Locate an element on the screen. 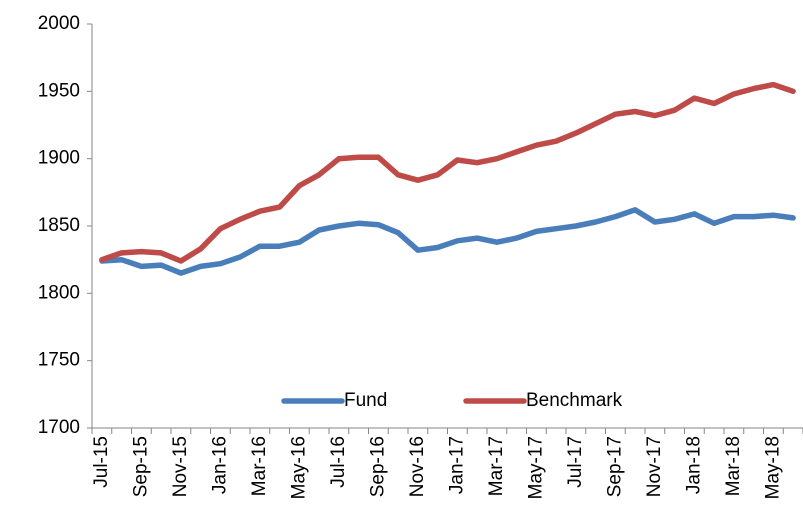 This screenshot has width=803, height=523. y-tick-label: 2000 is located at coordinates (59, 23).